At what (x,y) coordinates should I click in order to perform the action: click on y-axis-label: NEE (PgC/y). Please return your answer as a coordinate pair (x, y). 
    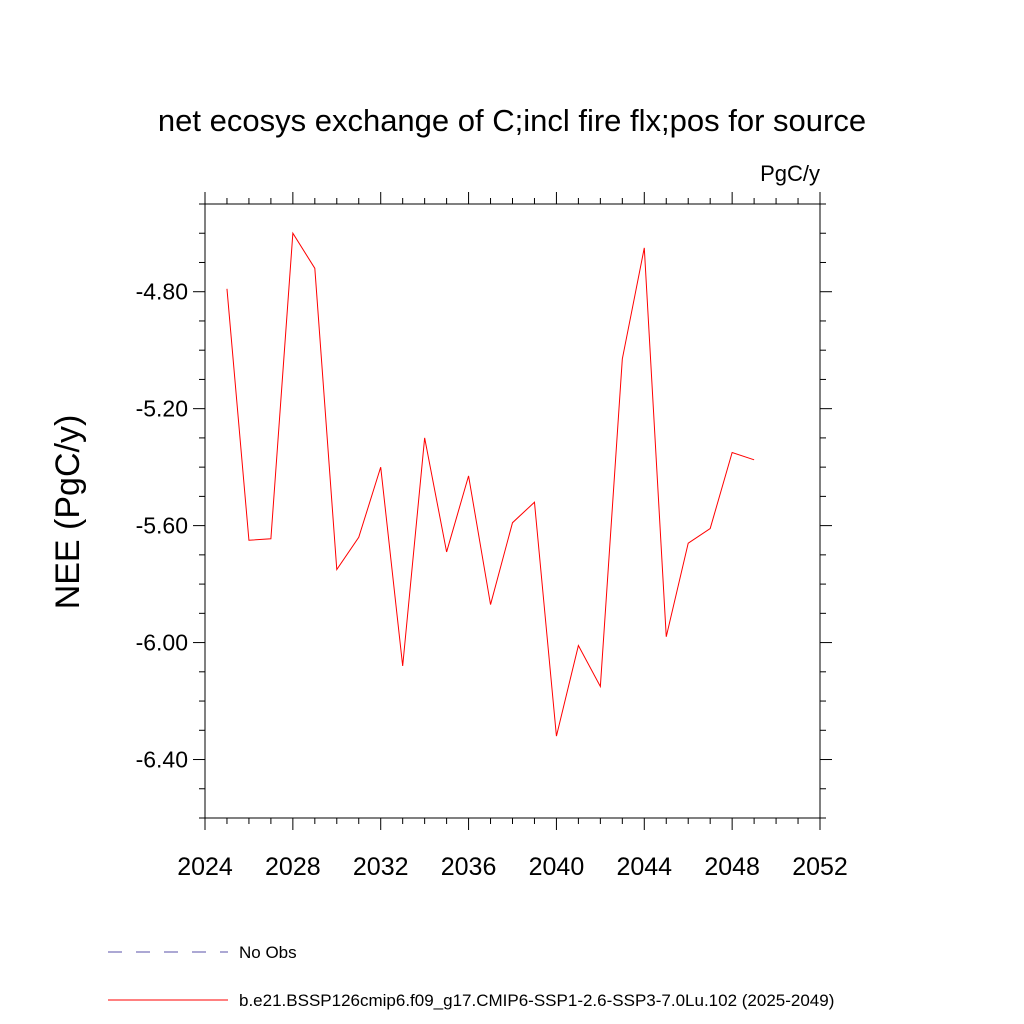
    Looking at the image, I should click on (68, 512).